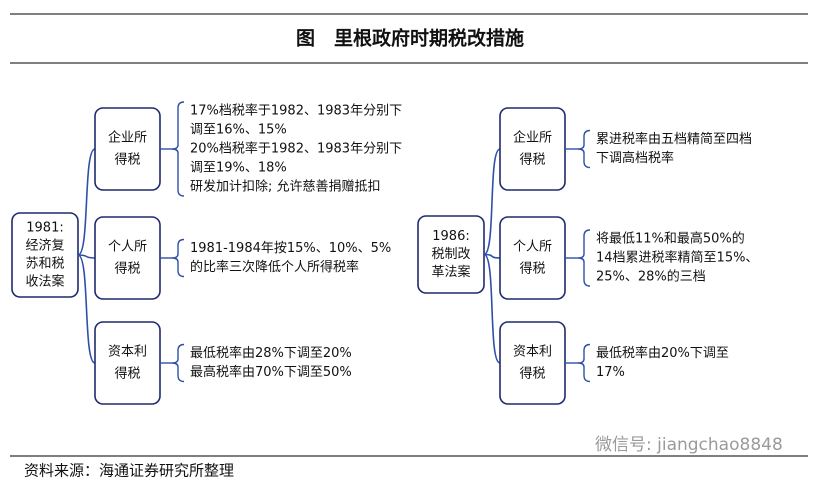 This screenshot has height=485, width=820. What do you see at coordinates (285, 187) in the screenshot?
I see `note: 研发加计扣除; 允许慈善捐赠抵扣` at bounding box center [285, 187].